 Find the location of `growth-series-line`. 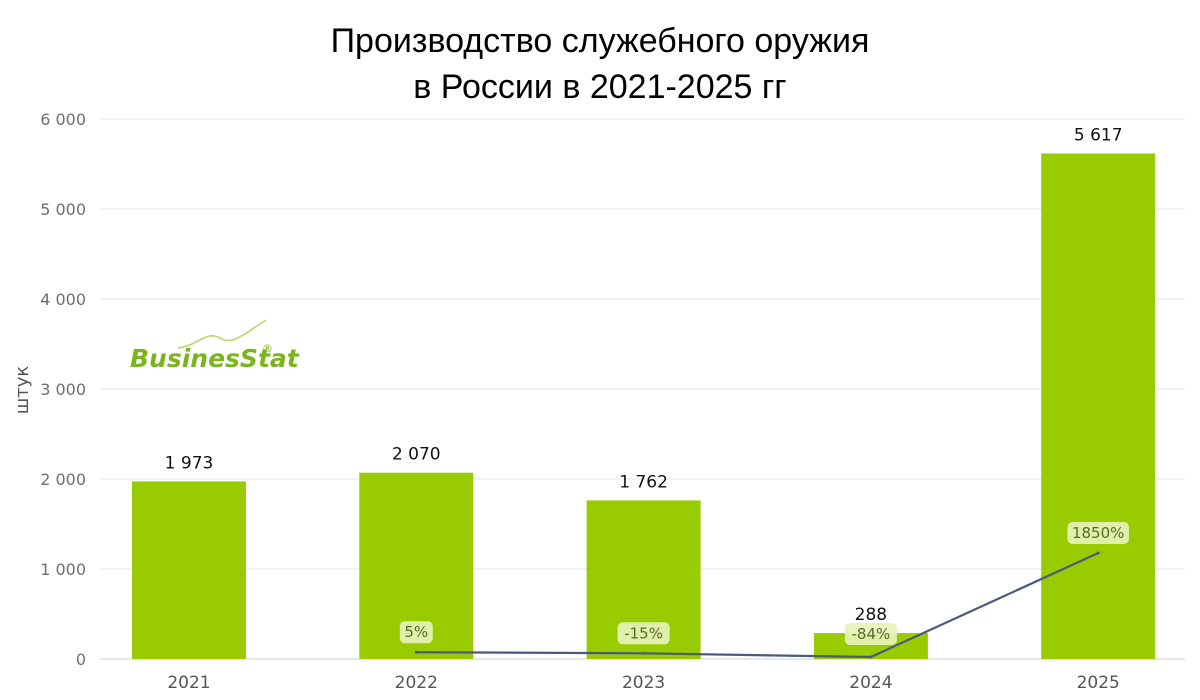

growth-series-line is located at coordinates (757, 605).